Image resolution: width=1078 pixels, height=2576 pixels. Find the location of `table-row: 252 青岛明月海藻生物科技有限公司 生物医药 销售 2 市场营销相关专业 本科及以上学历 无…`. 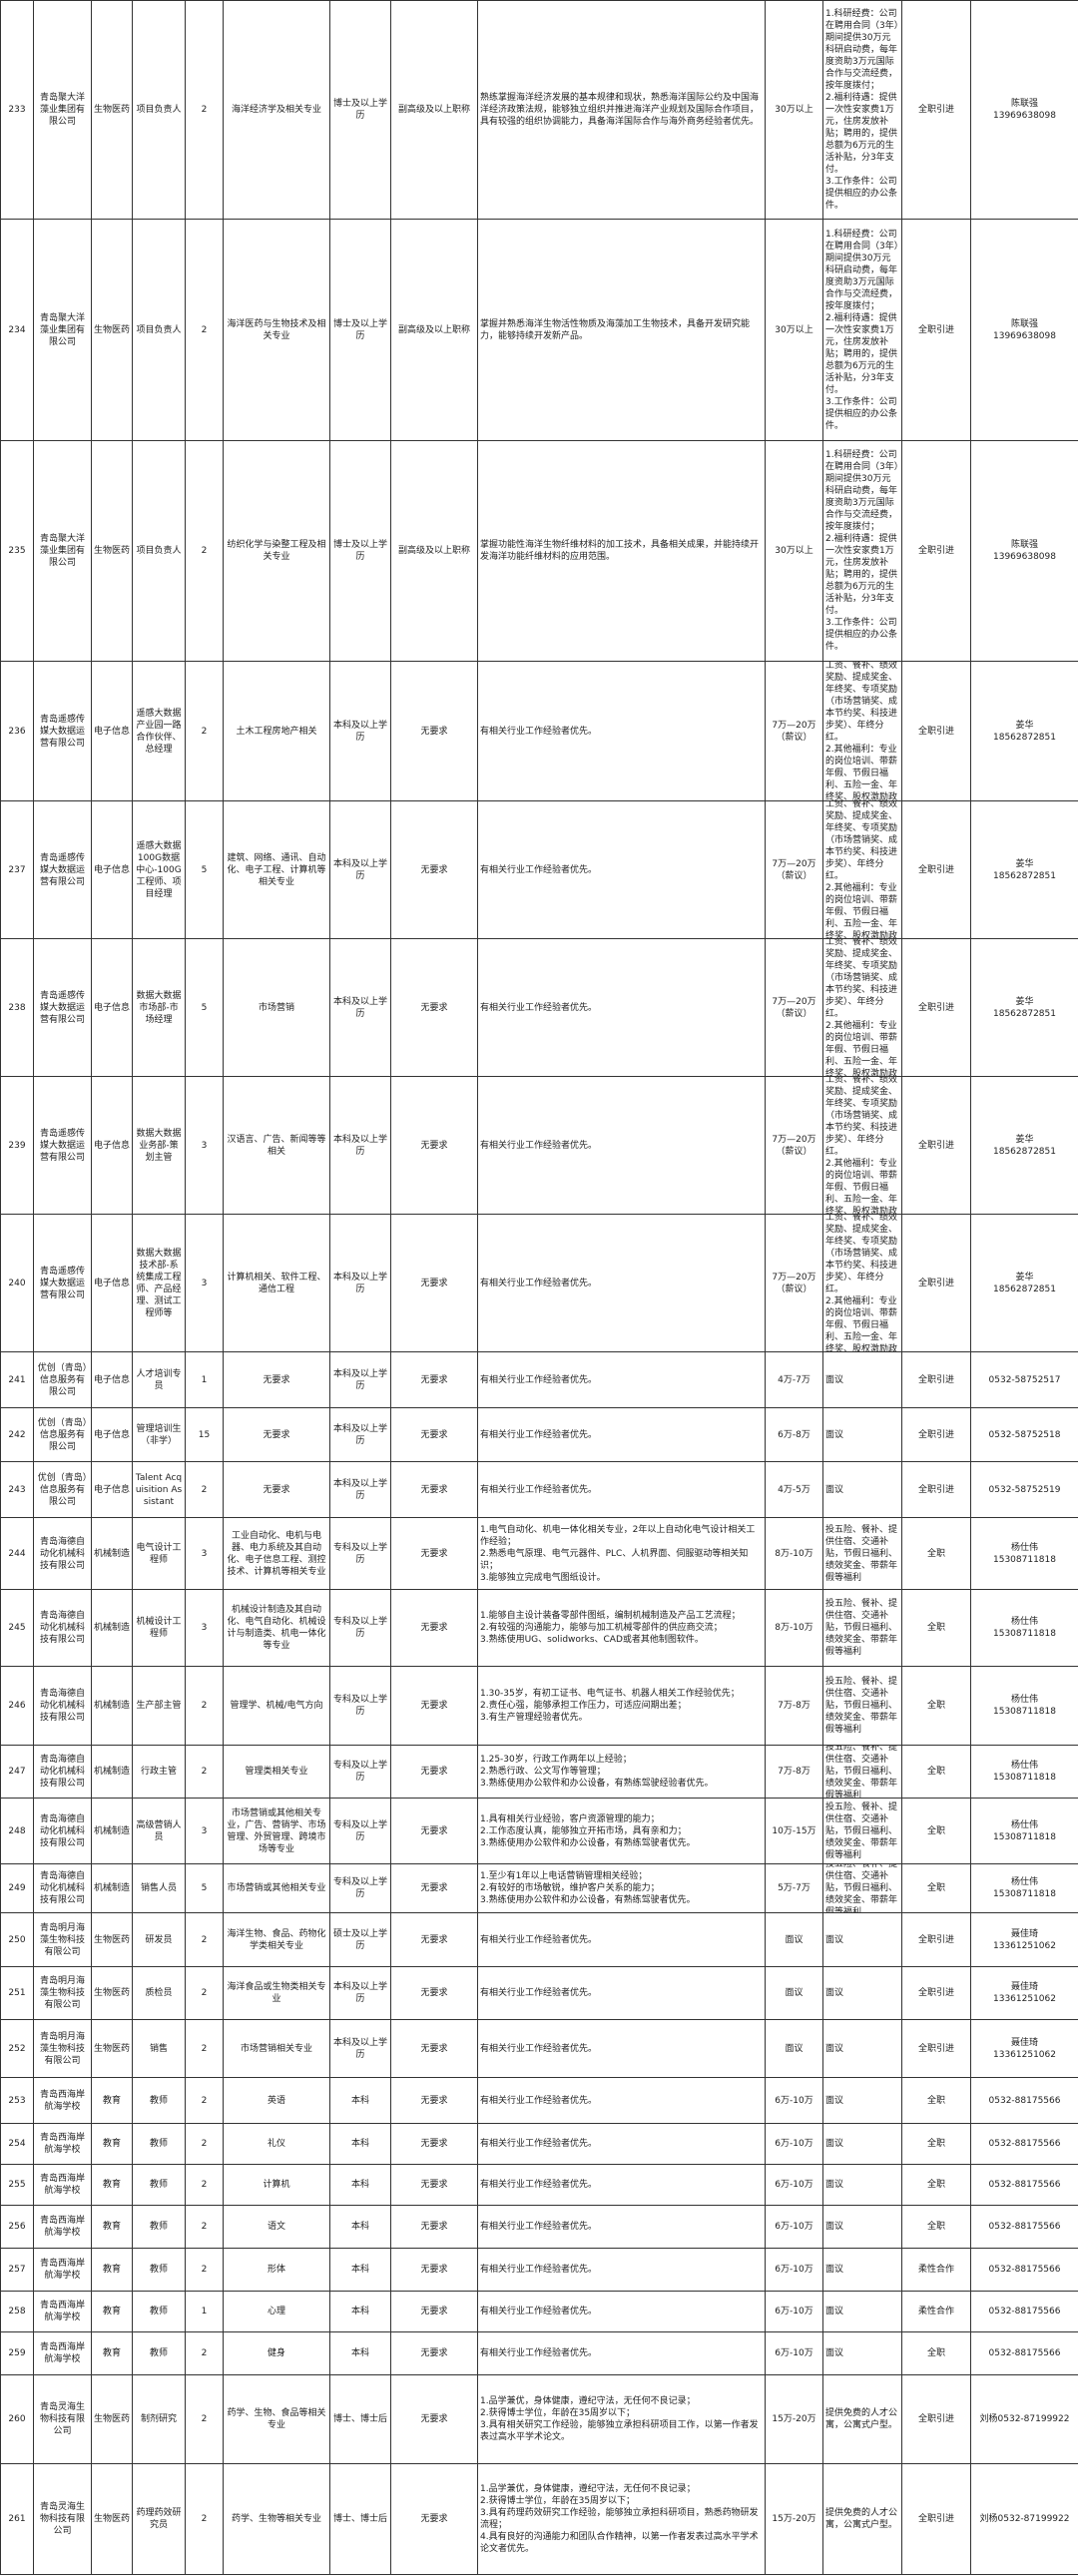

table-row: 252 青岛明月海藻生物科技有限公司 生物医药 销售 2 市场营销相关专业 本科及以上学历 无… is located at coordinates (539, 2048).